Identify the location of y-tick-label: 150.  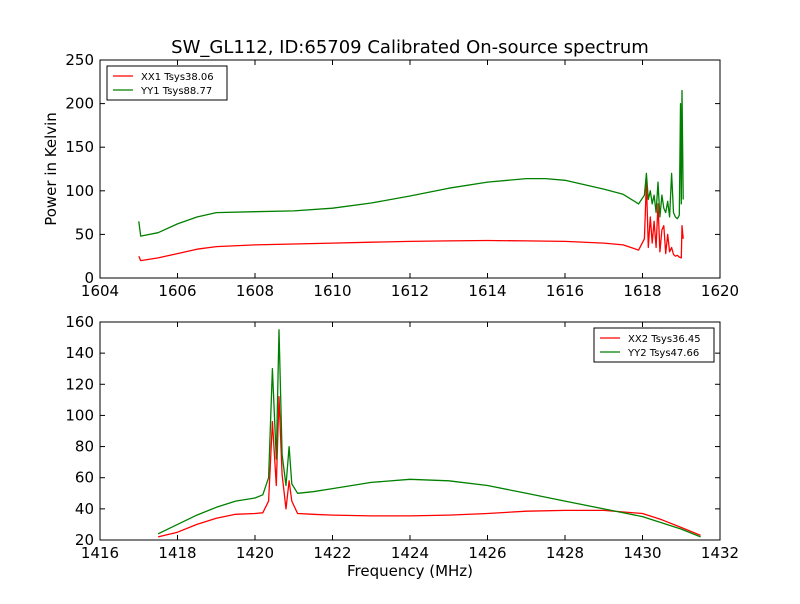
(79, 147).